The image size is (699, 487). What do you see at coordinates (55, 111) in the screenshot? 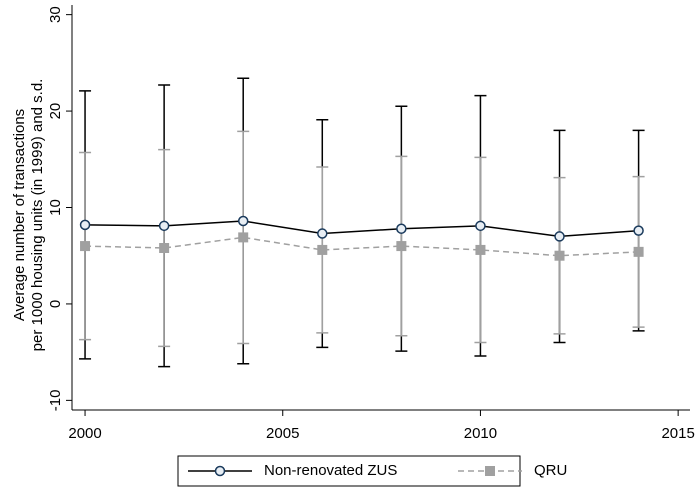
I see `y-tick-label: 20` at bounding box center [55, 111].